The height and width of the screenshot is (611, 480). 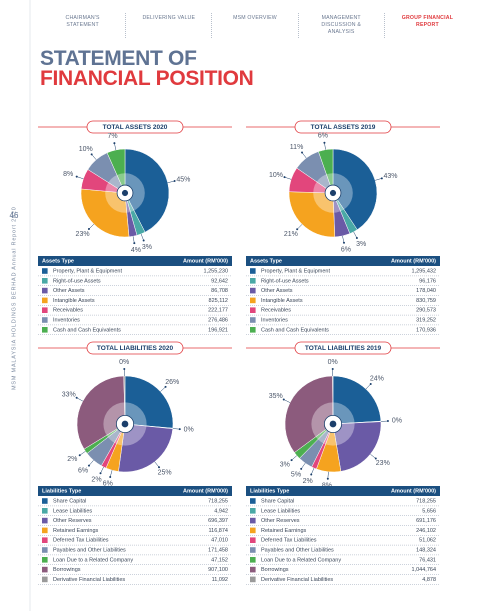 What do you see at coordinates (66, 320) in the screenshot?
I see `row-name: Inventories` at bounding box center [66, 320].